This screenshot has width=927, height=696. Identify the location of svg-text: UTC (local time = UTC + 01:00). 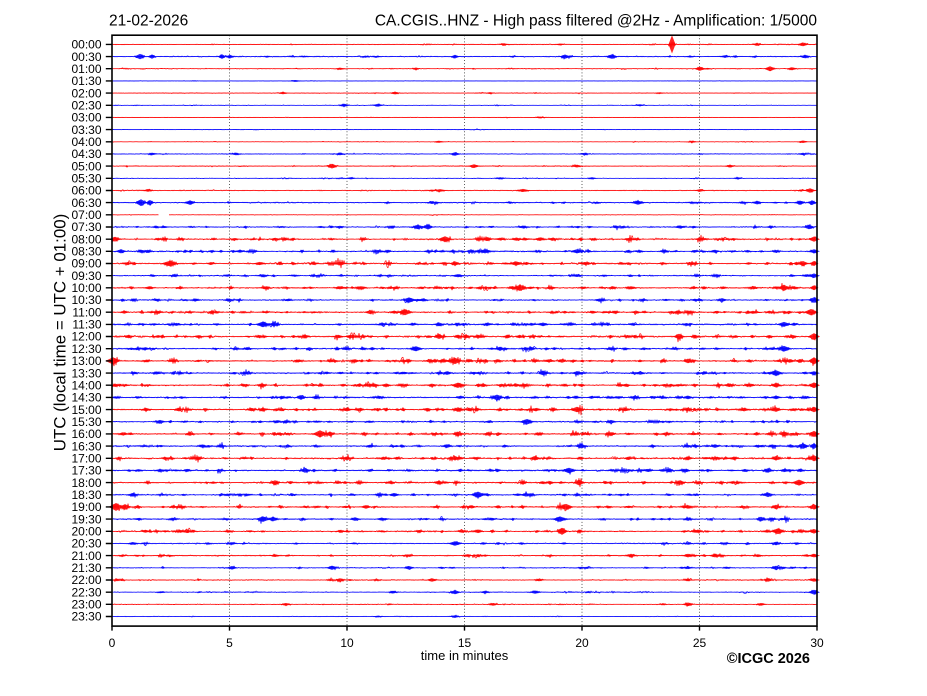
(60, 332).